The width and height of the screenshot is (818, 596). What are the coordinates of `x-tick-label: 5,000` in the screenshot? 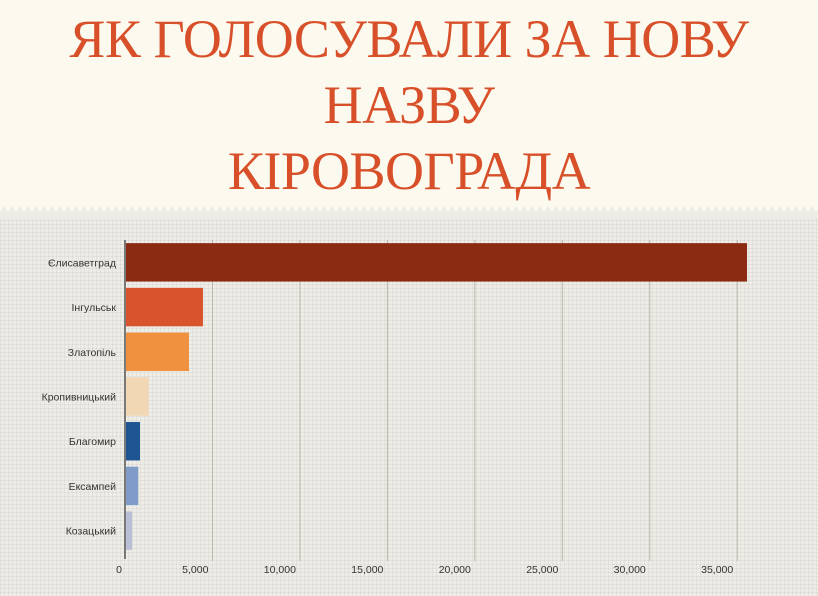 It's located at (195, 570).